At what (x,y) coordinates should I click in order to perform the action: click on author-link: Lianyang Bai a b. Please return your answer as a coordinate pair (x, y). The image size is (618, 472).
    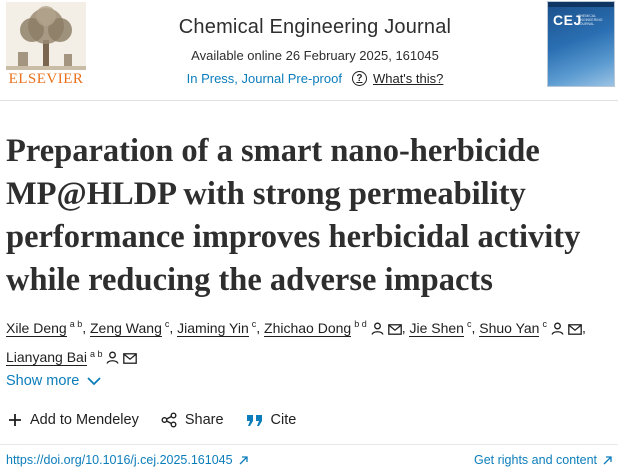
    Looking at the image, I should click on (72, 357).